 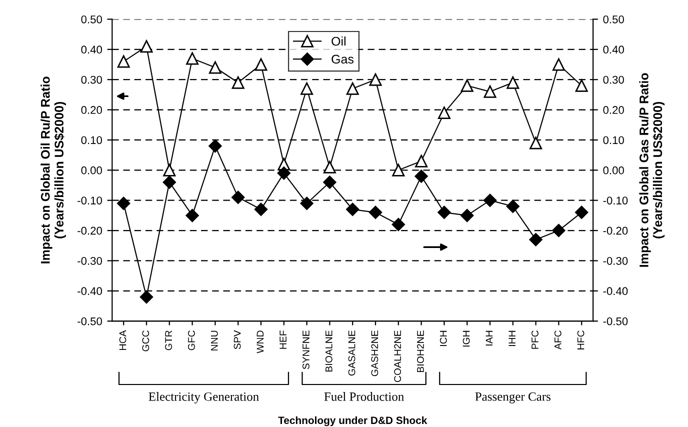 I want to click on x-tick-label: GASALNE, so click(x=352, y=353).